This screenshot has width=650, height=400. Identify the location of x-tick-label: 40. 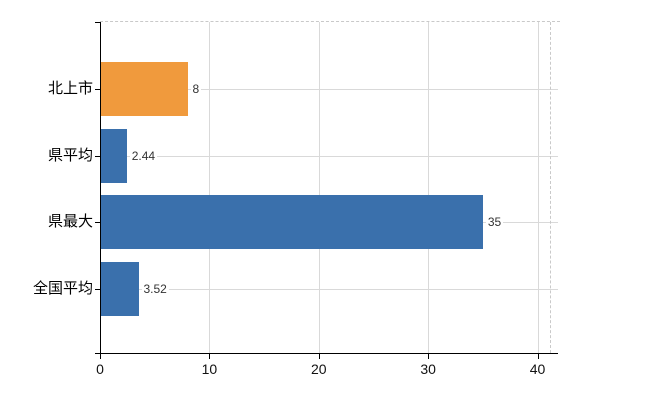
(537, 369).